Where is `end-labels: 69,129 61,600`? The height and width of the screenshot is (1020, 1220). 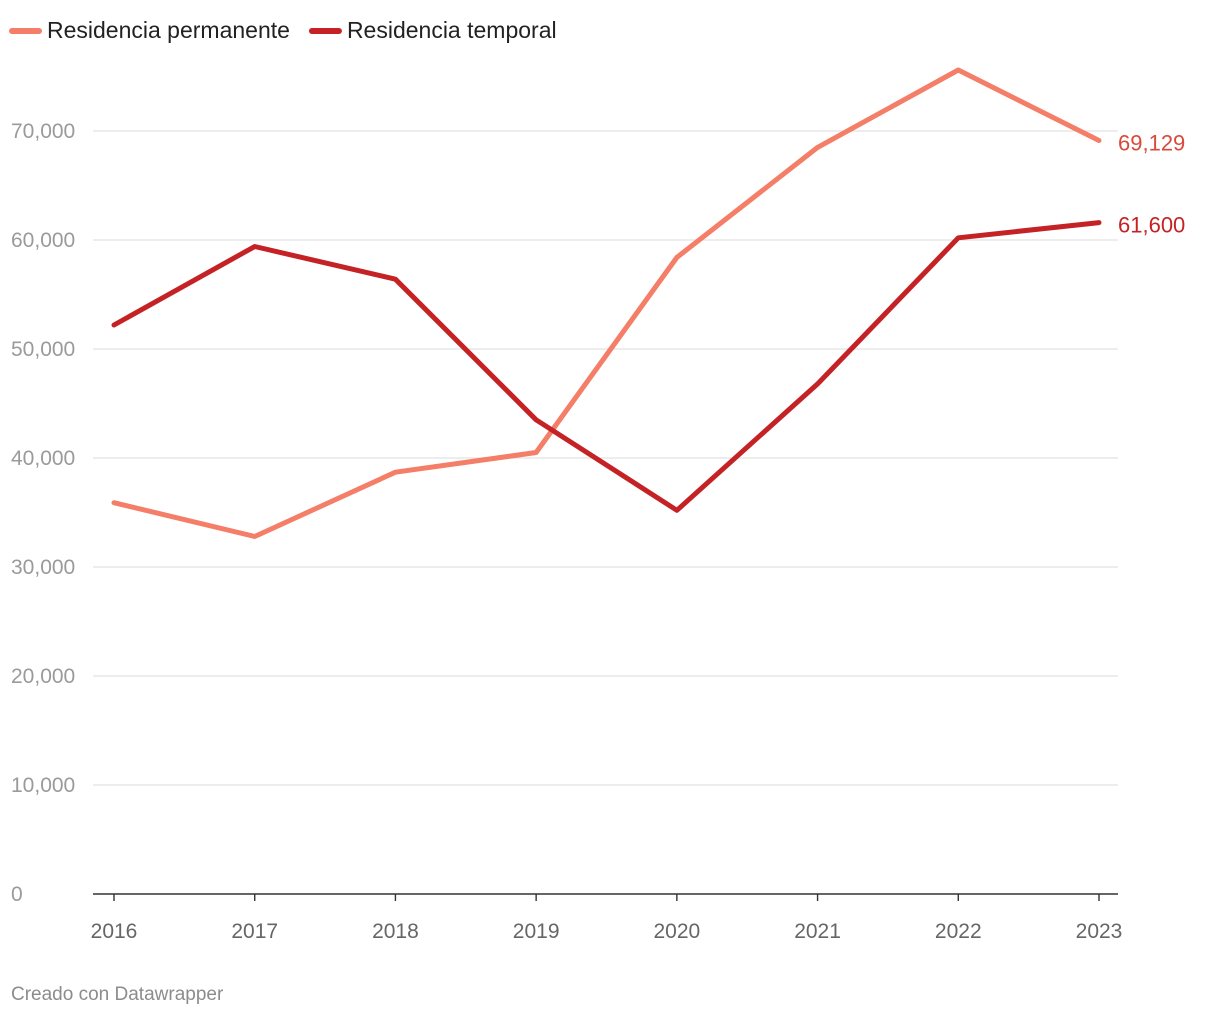
end-labels: 69,129 61,600 is located at coordinates (1151, 183).